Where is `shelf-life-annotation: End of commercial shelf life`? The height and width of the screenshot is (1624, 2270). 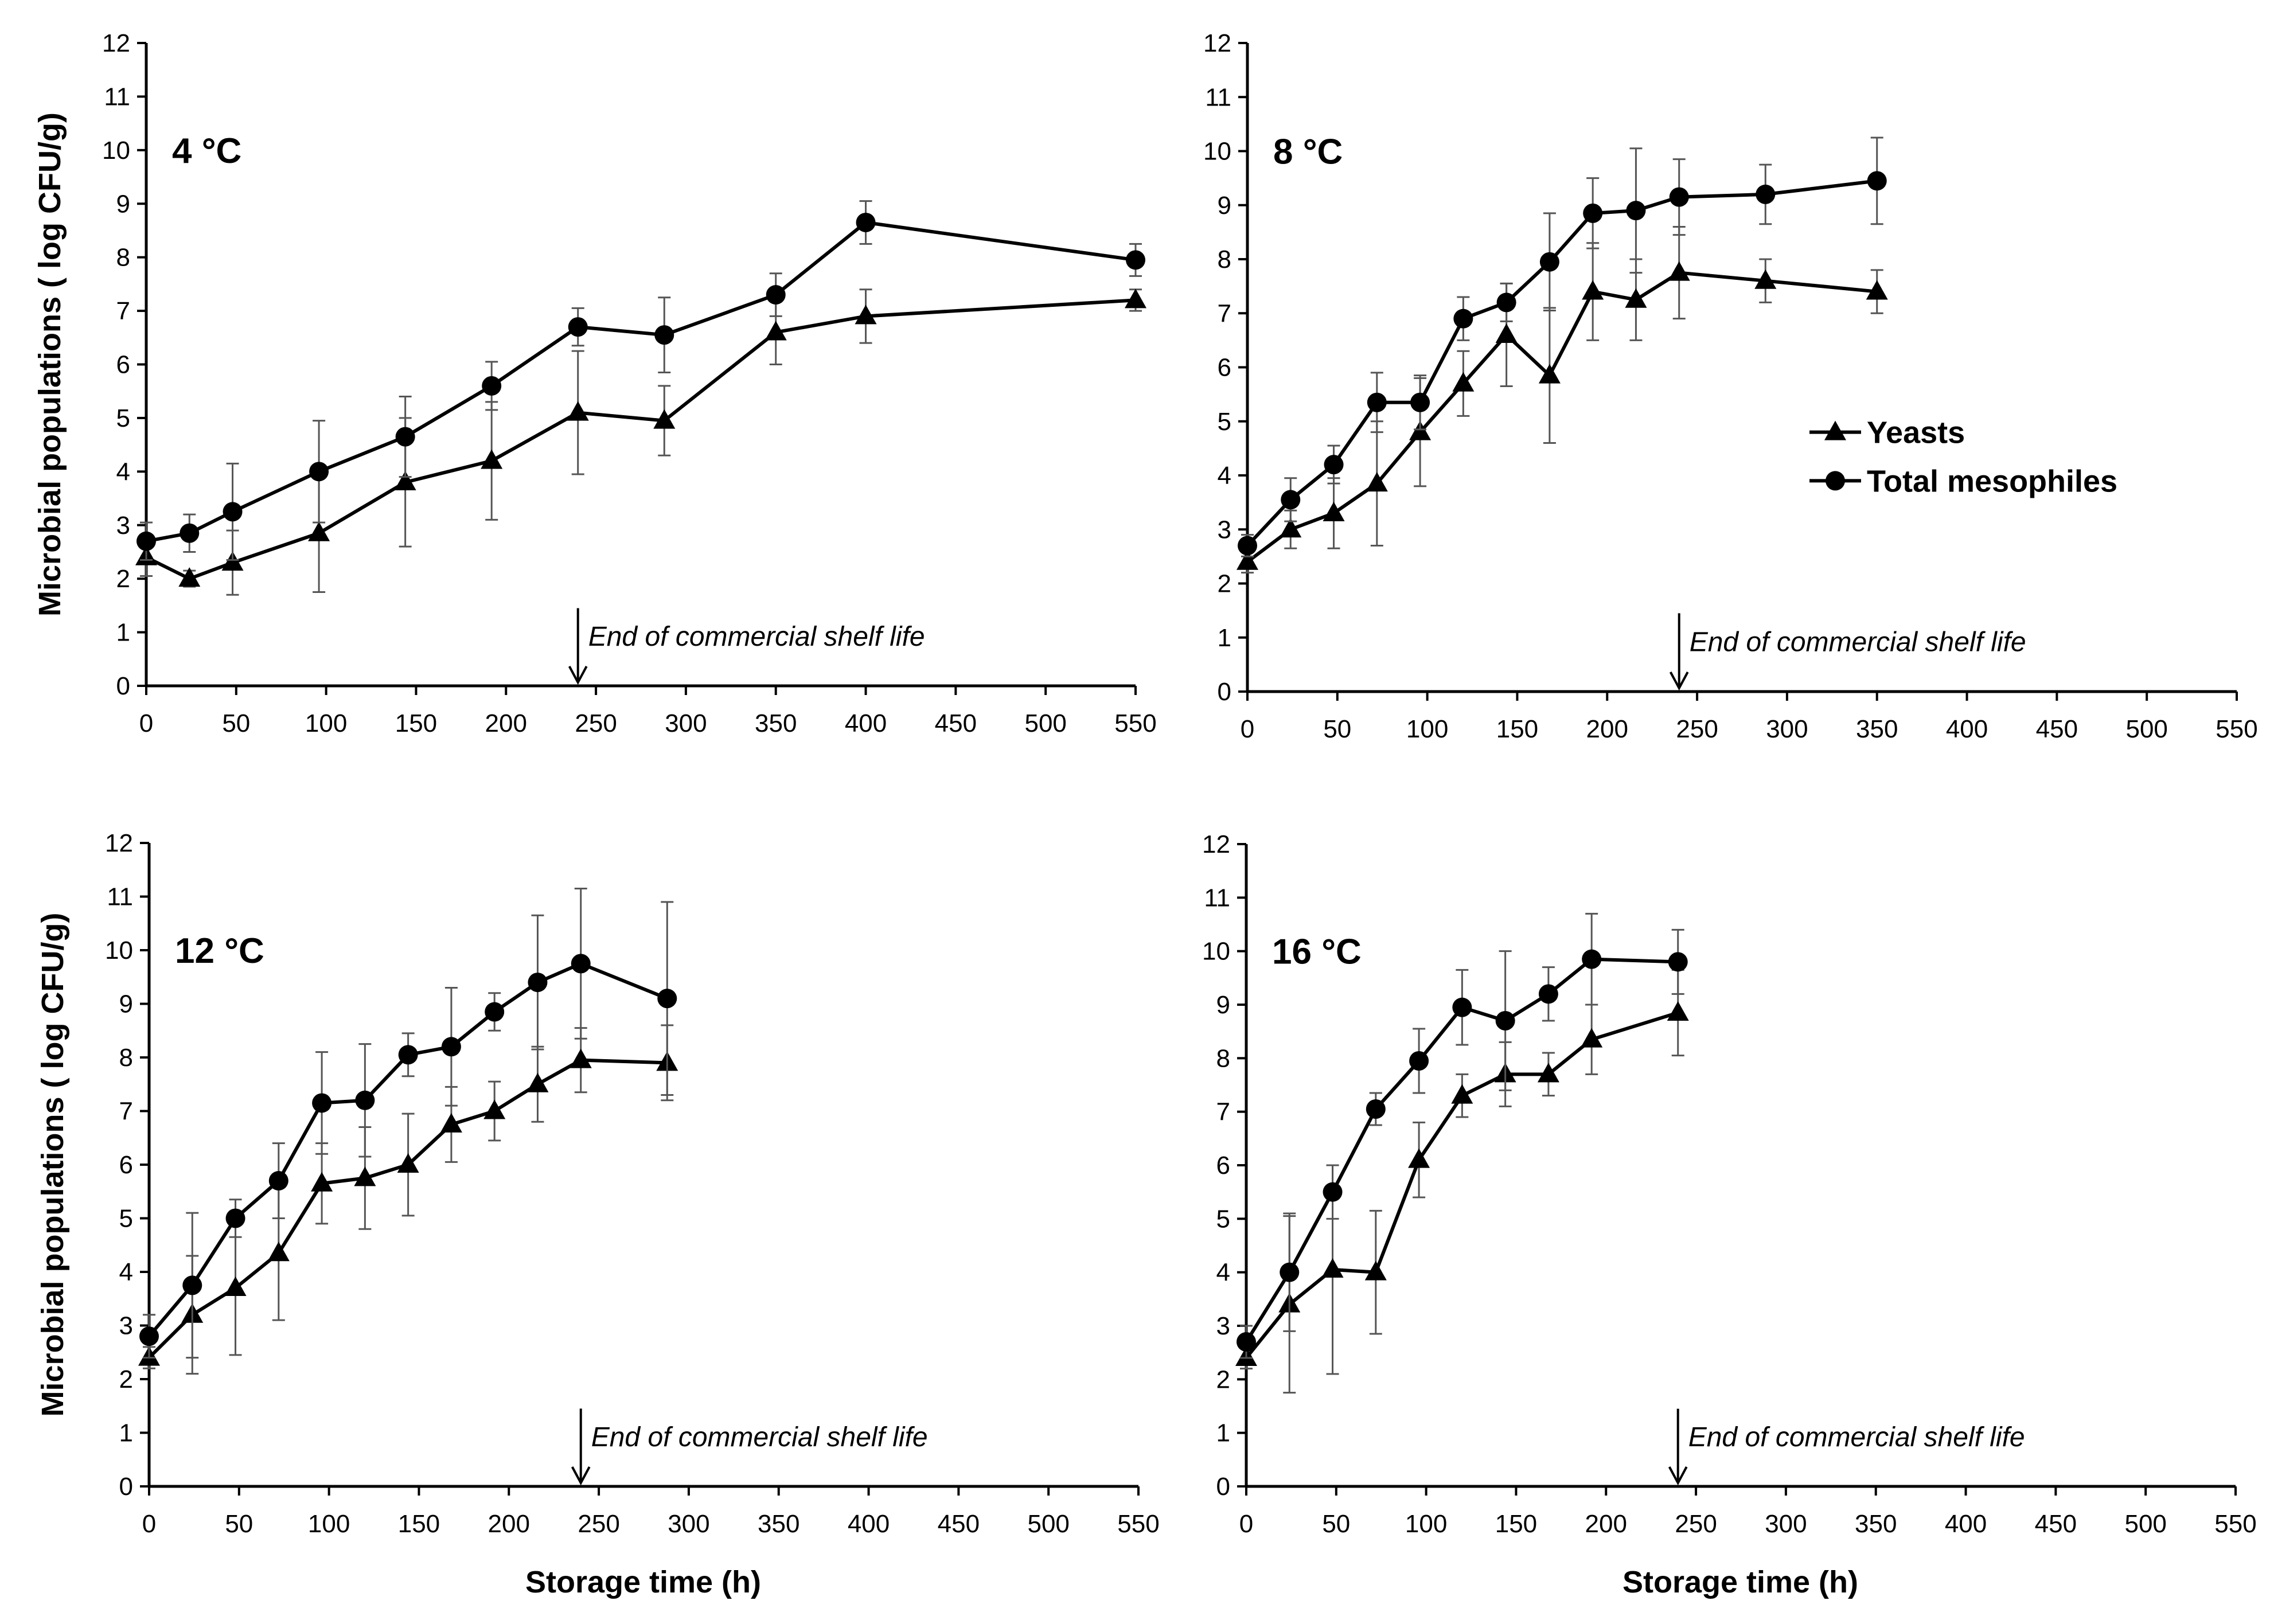
shelf-life-annotation: End of commercial shelf life is located at coordinates (759, 1437).